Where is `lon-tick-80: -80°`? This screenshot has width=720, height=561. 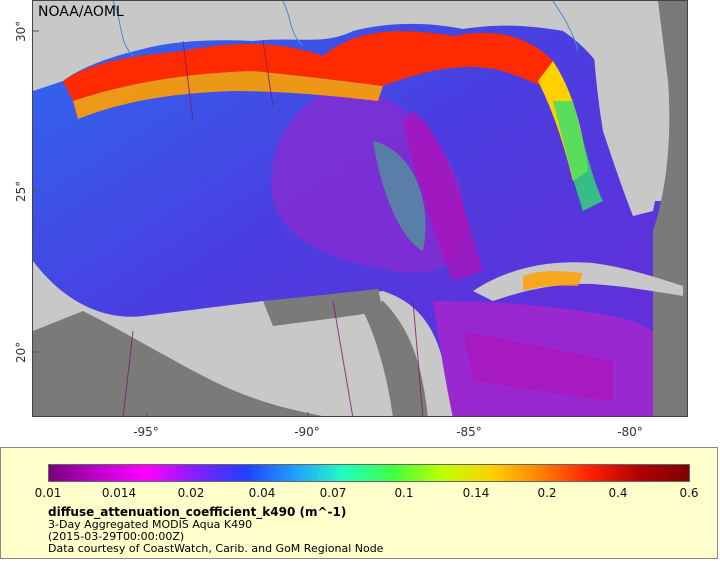
lon-tick-80: -80° is located at coordinates (630, 432).